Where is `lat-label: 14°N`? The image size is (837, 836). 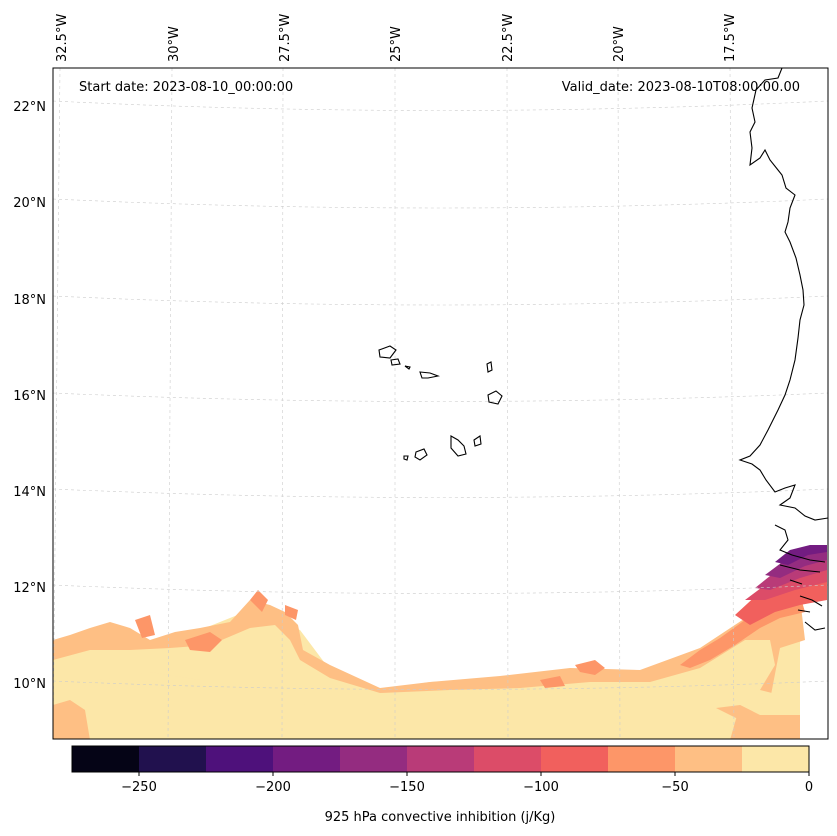
lat-label: 14°N is located at coordinates (29, 492).